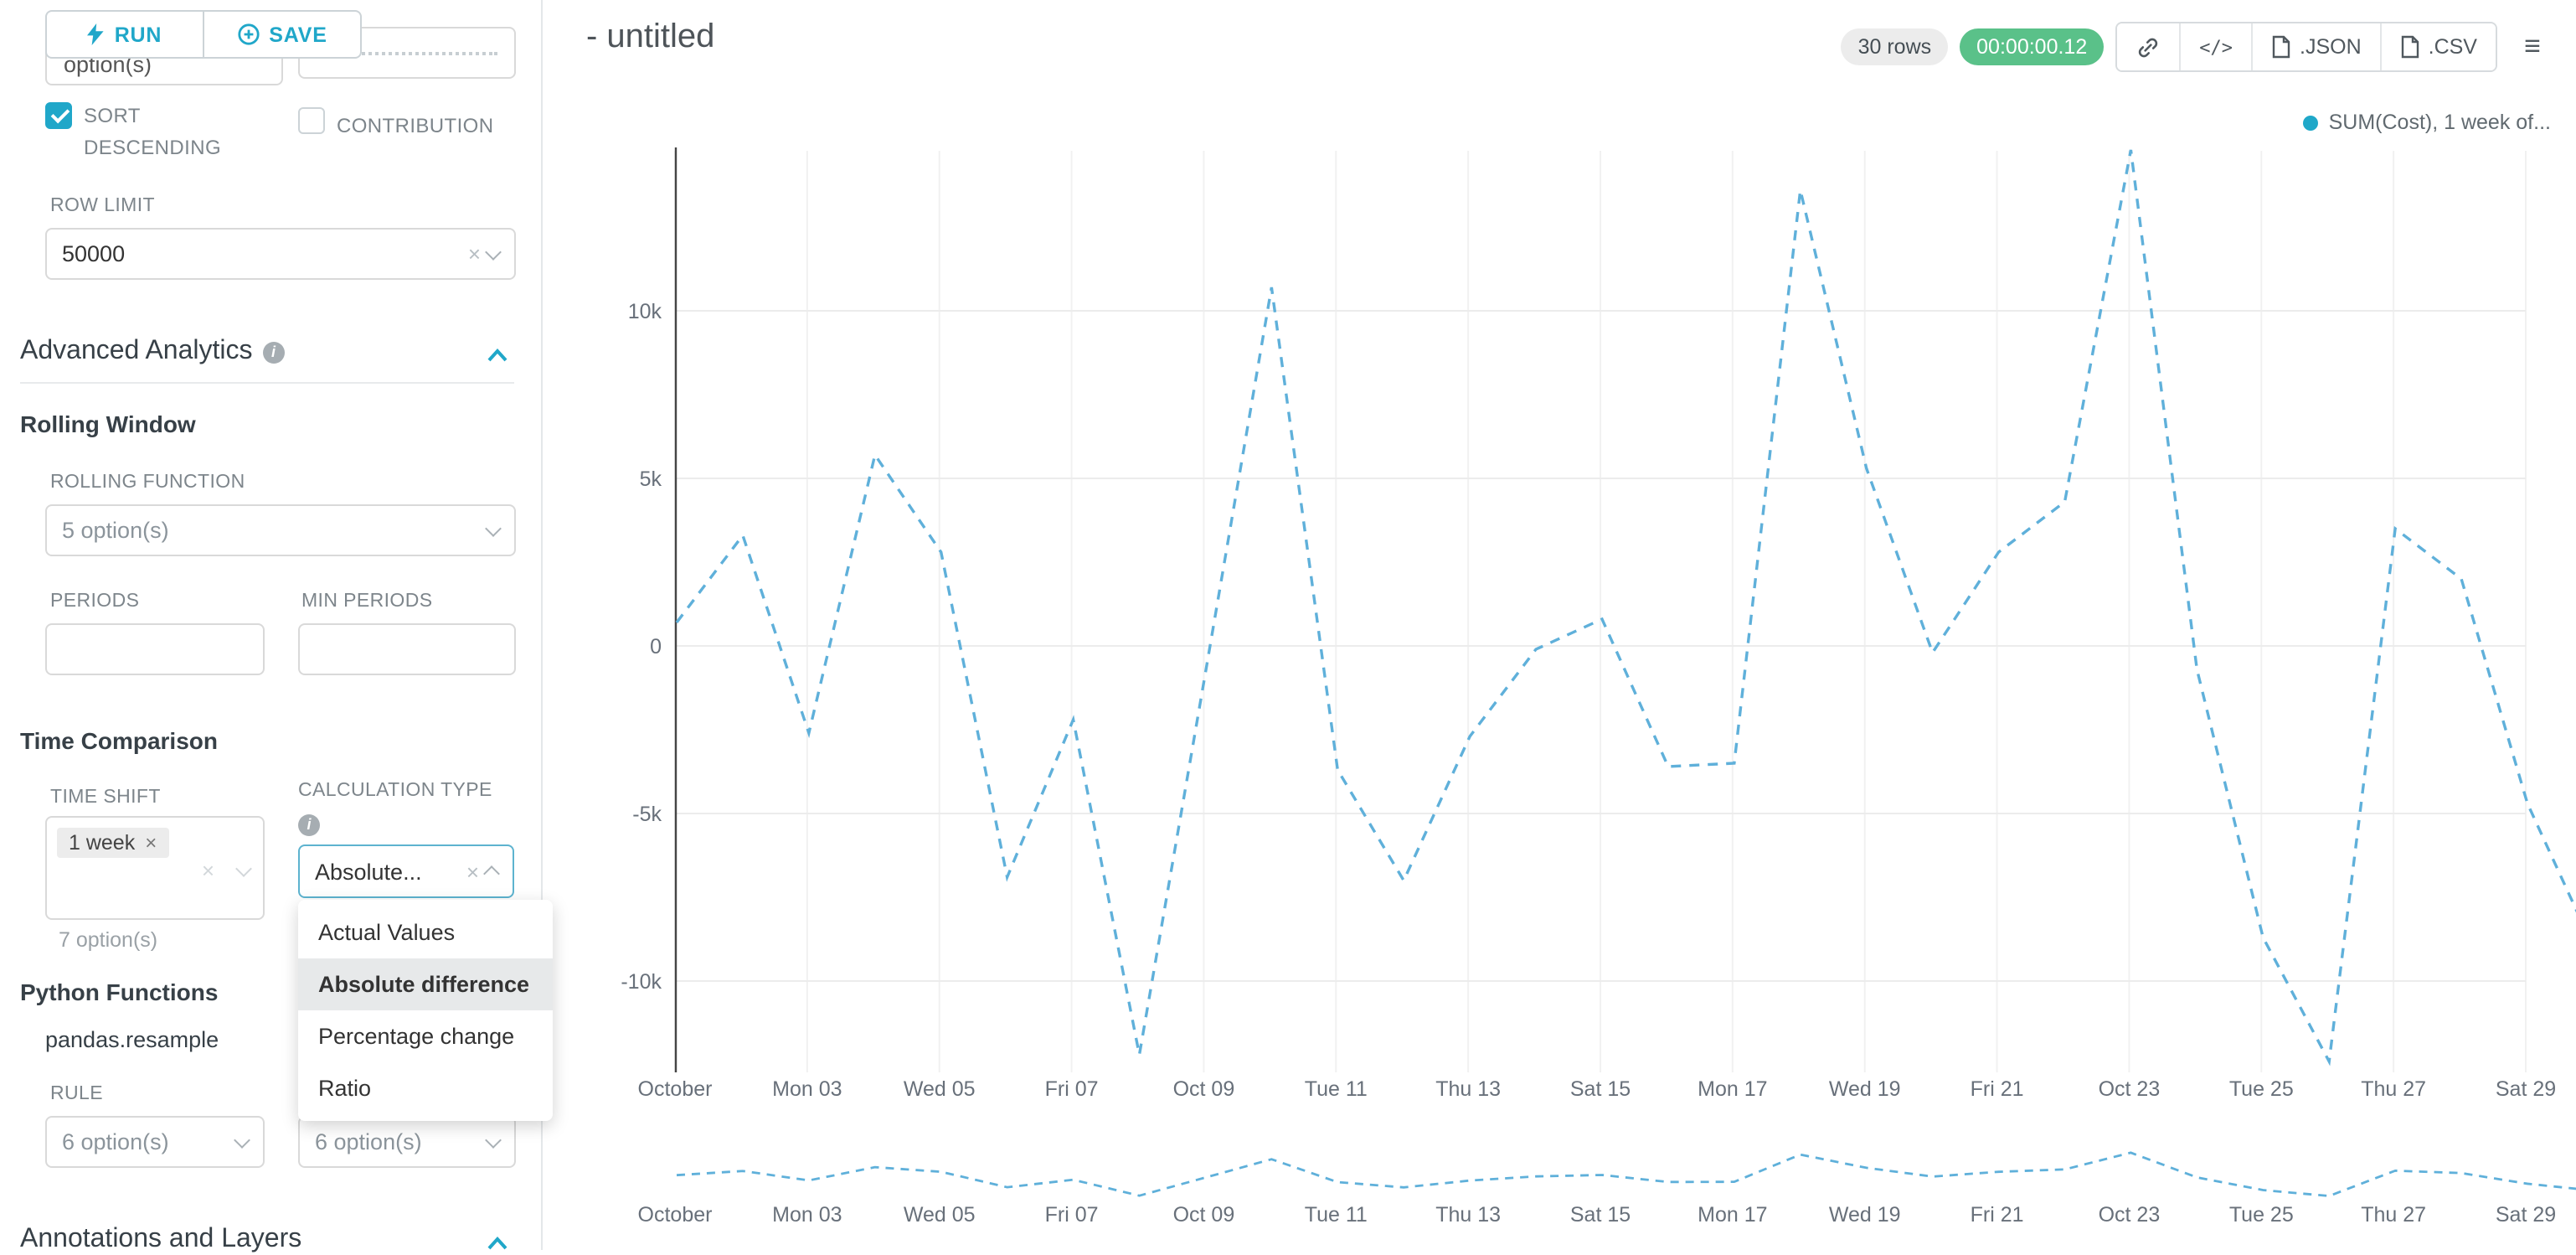 Image resolution: width=2576 pixels, height=1255 pixels. I want to click on embed-code-button: </>, so click(2215, 47).